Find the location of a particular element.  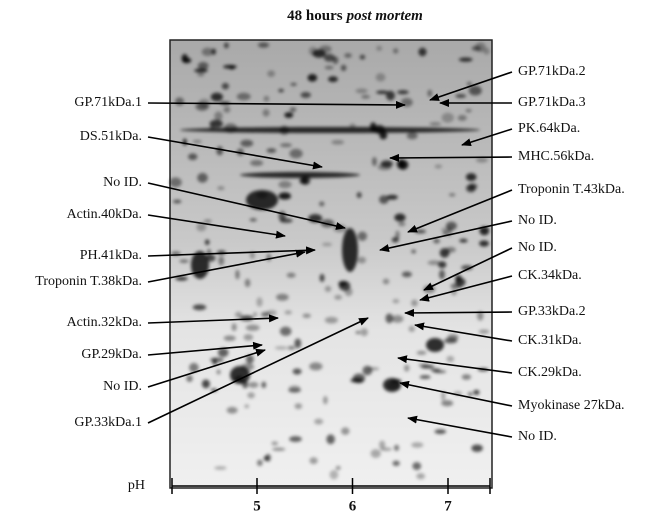

protein-label: GP.71kDa.2 is located at coordinates (552, 71).